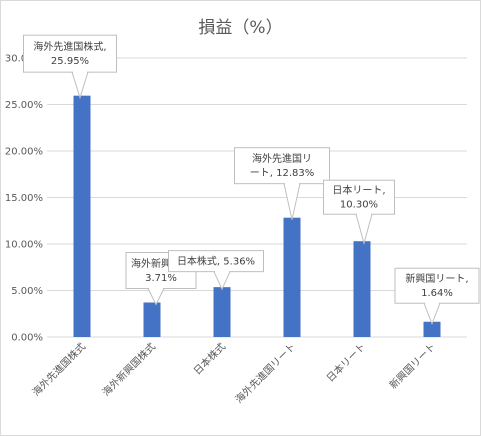  Describe the element at coordinates (413, 366) in the screenshot. I see `x-tick-label: 新興国リート` at that location.